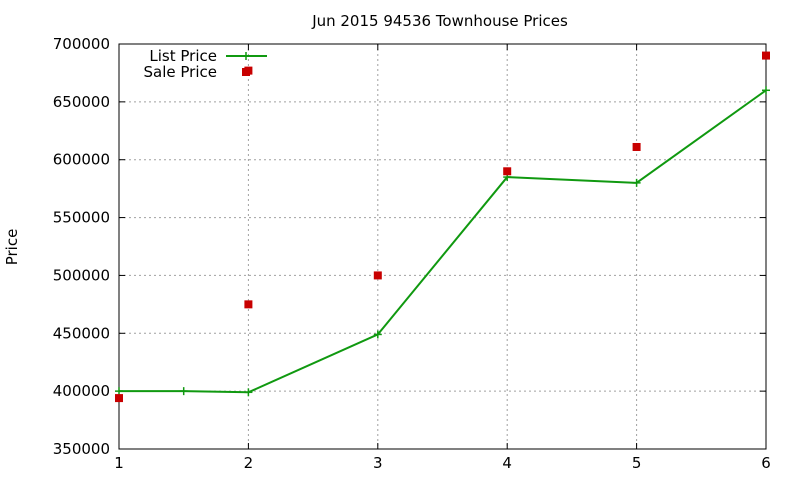 The image size is (800, 480). What do you see at coordinates (183, 56) in the screenshot?
I see `legend-label: List Price` at bounding box center [183, 56].